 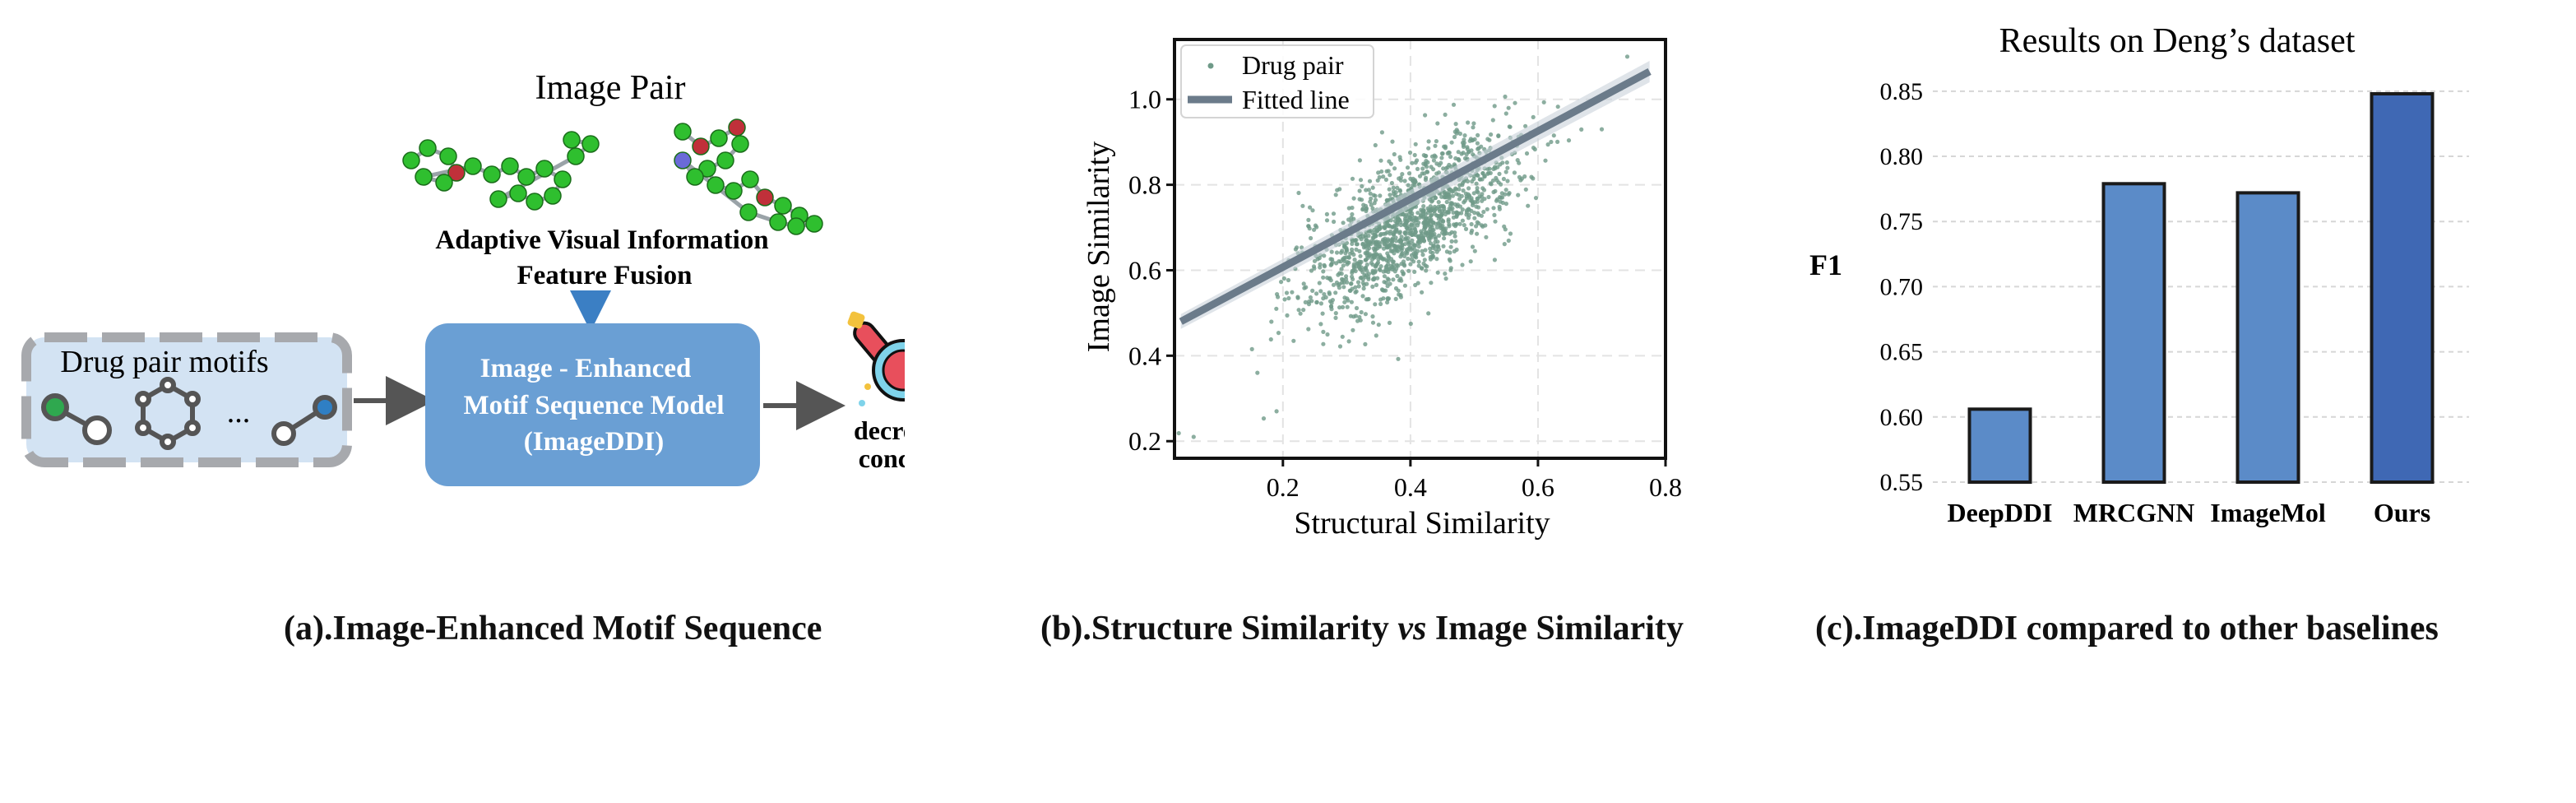 I want to click on bar-imagemol, so click(x=2267, y=337).